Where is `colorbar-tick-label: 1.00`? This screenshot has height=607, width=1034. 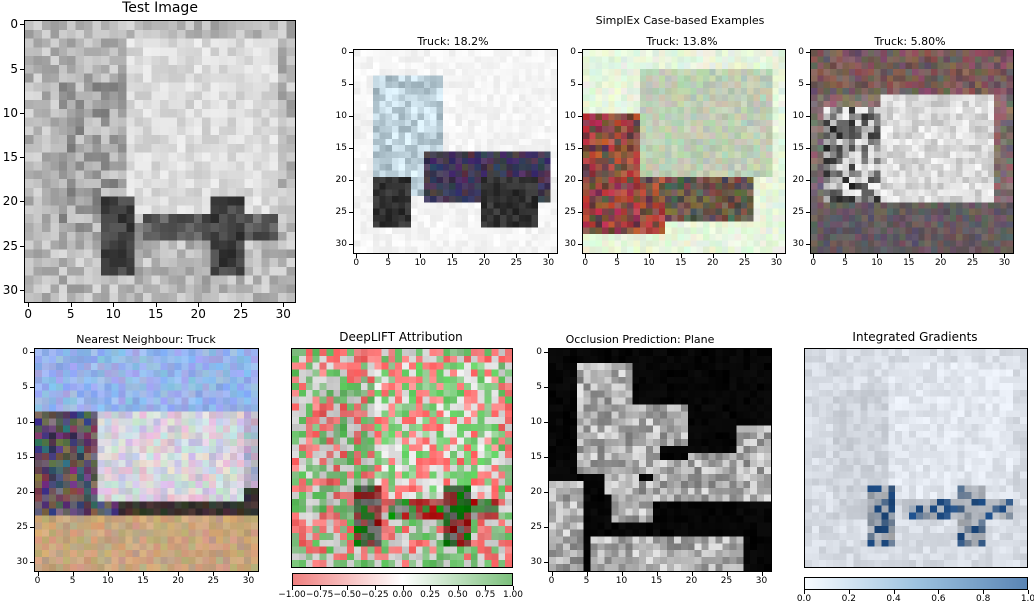 colorbar-tick-label: 1.00 is located at coordinates (513, 595).